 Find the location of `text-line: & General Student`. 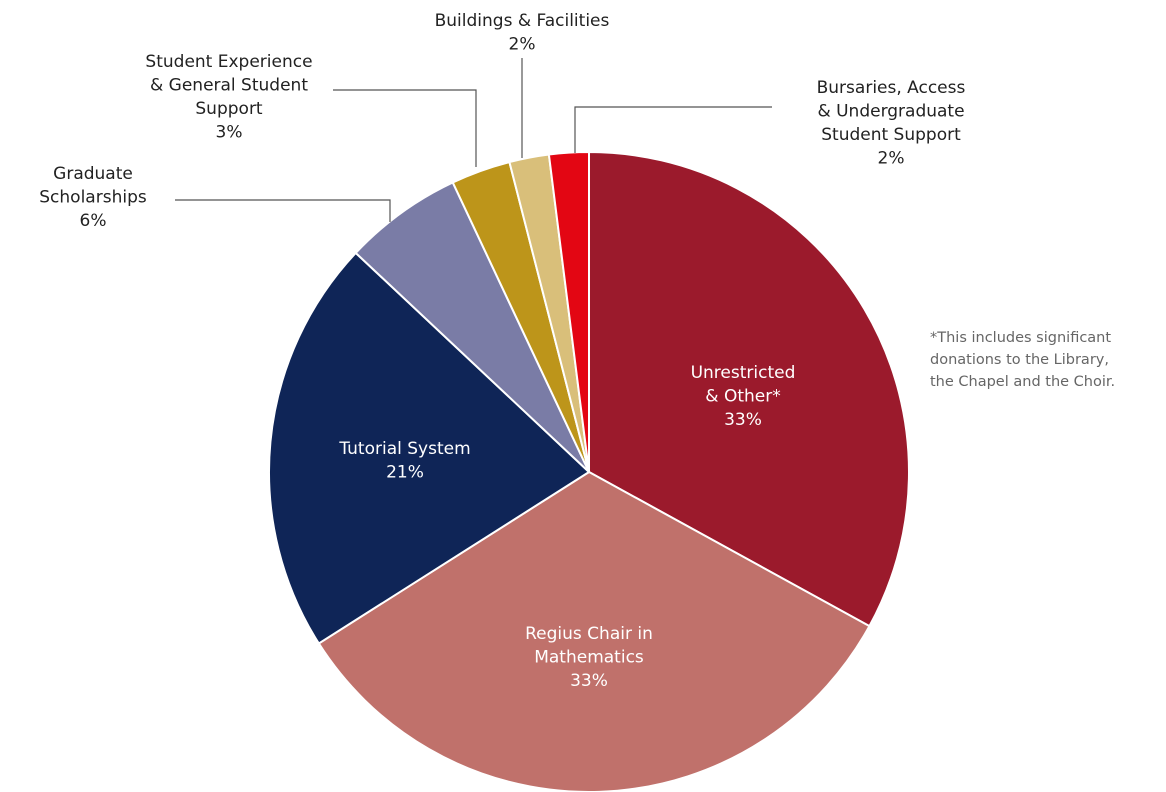

text-line: & General Student is located at coordinates (229, 86).